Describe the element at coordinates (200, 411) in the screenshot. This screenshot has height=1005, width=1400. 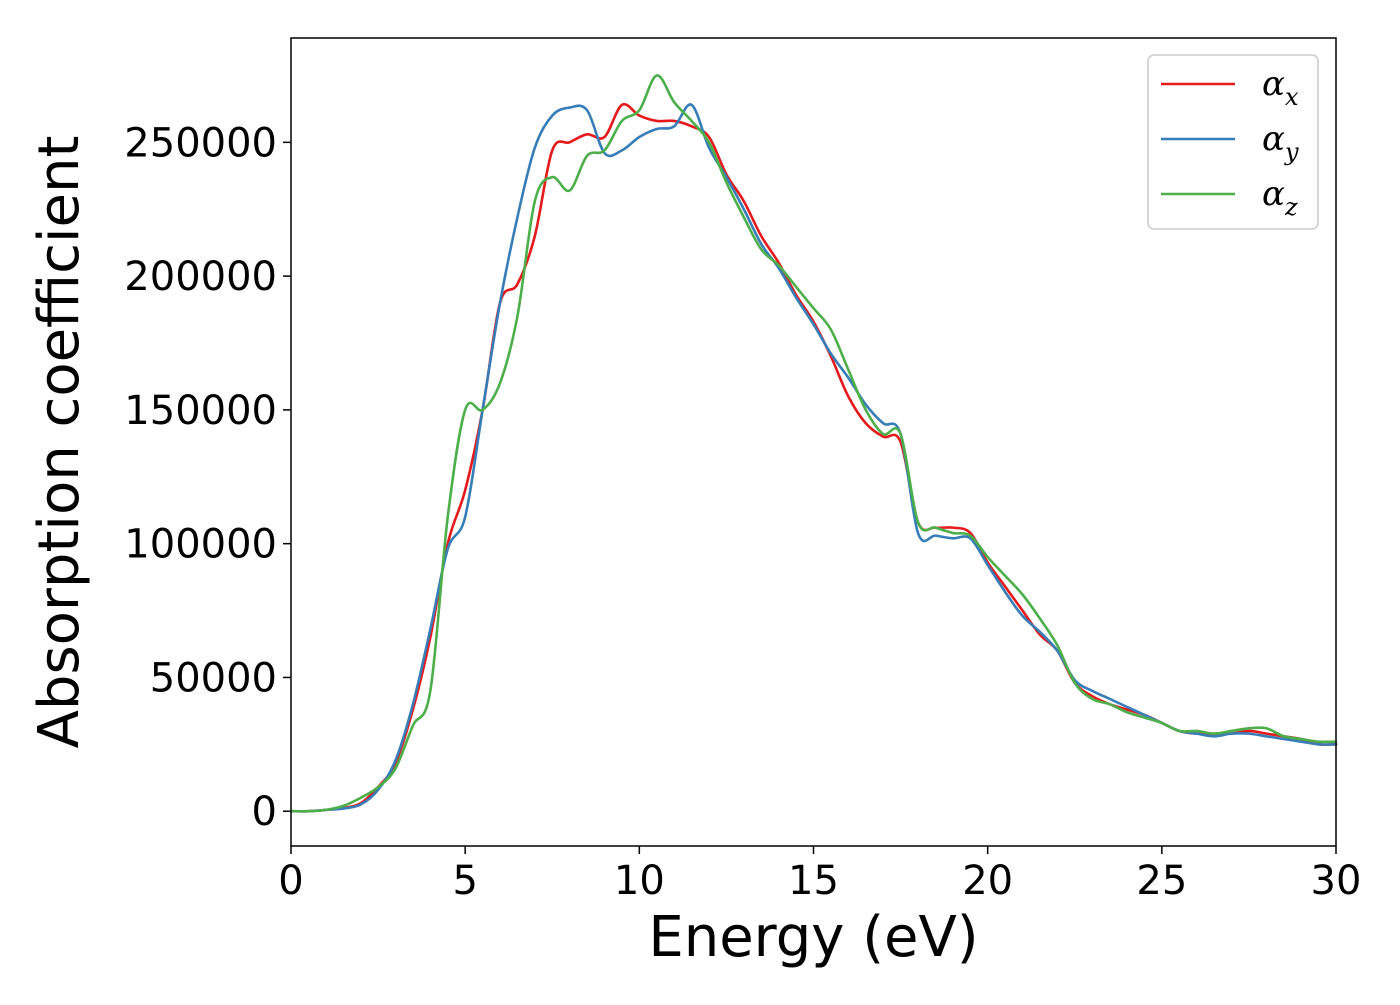
I see `y-tick-label: 150000` at that location.